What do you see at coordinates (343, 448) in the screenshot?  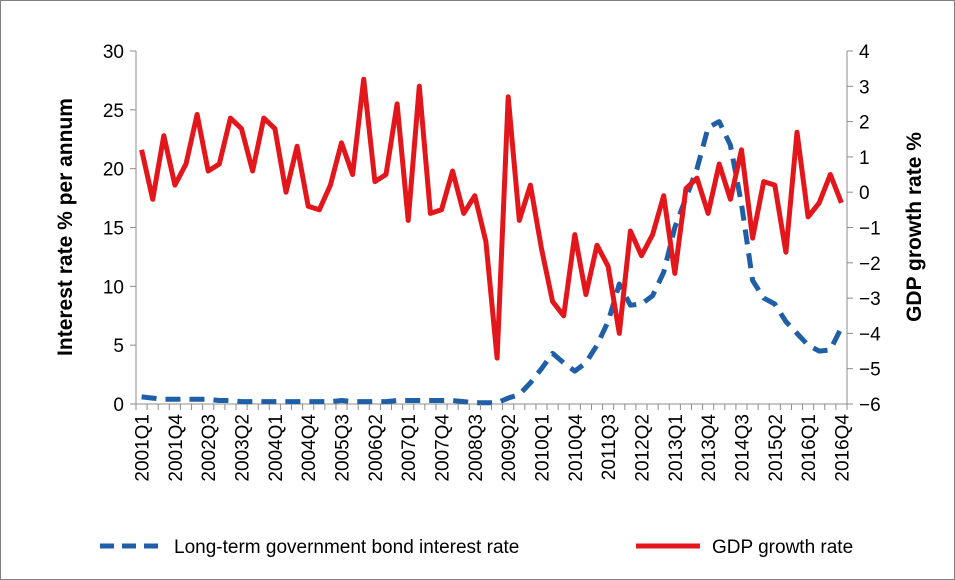 I see `x-tick-label: 2005Q3` at bounding box center [343, 448].